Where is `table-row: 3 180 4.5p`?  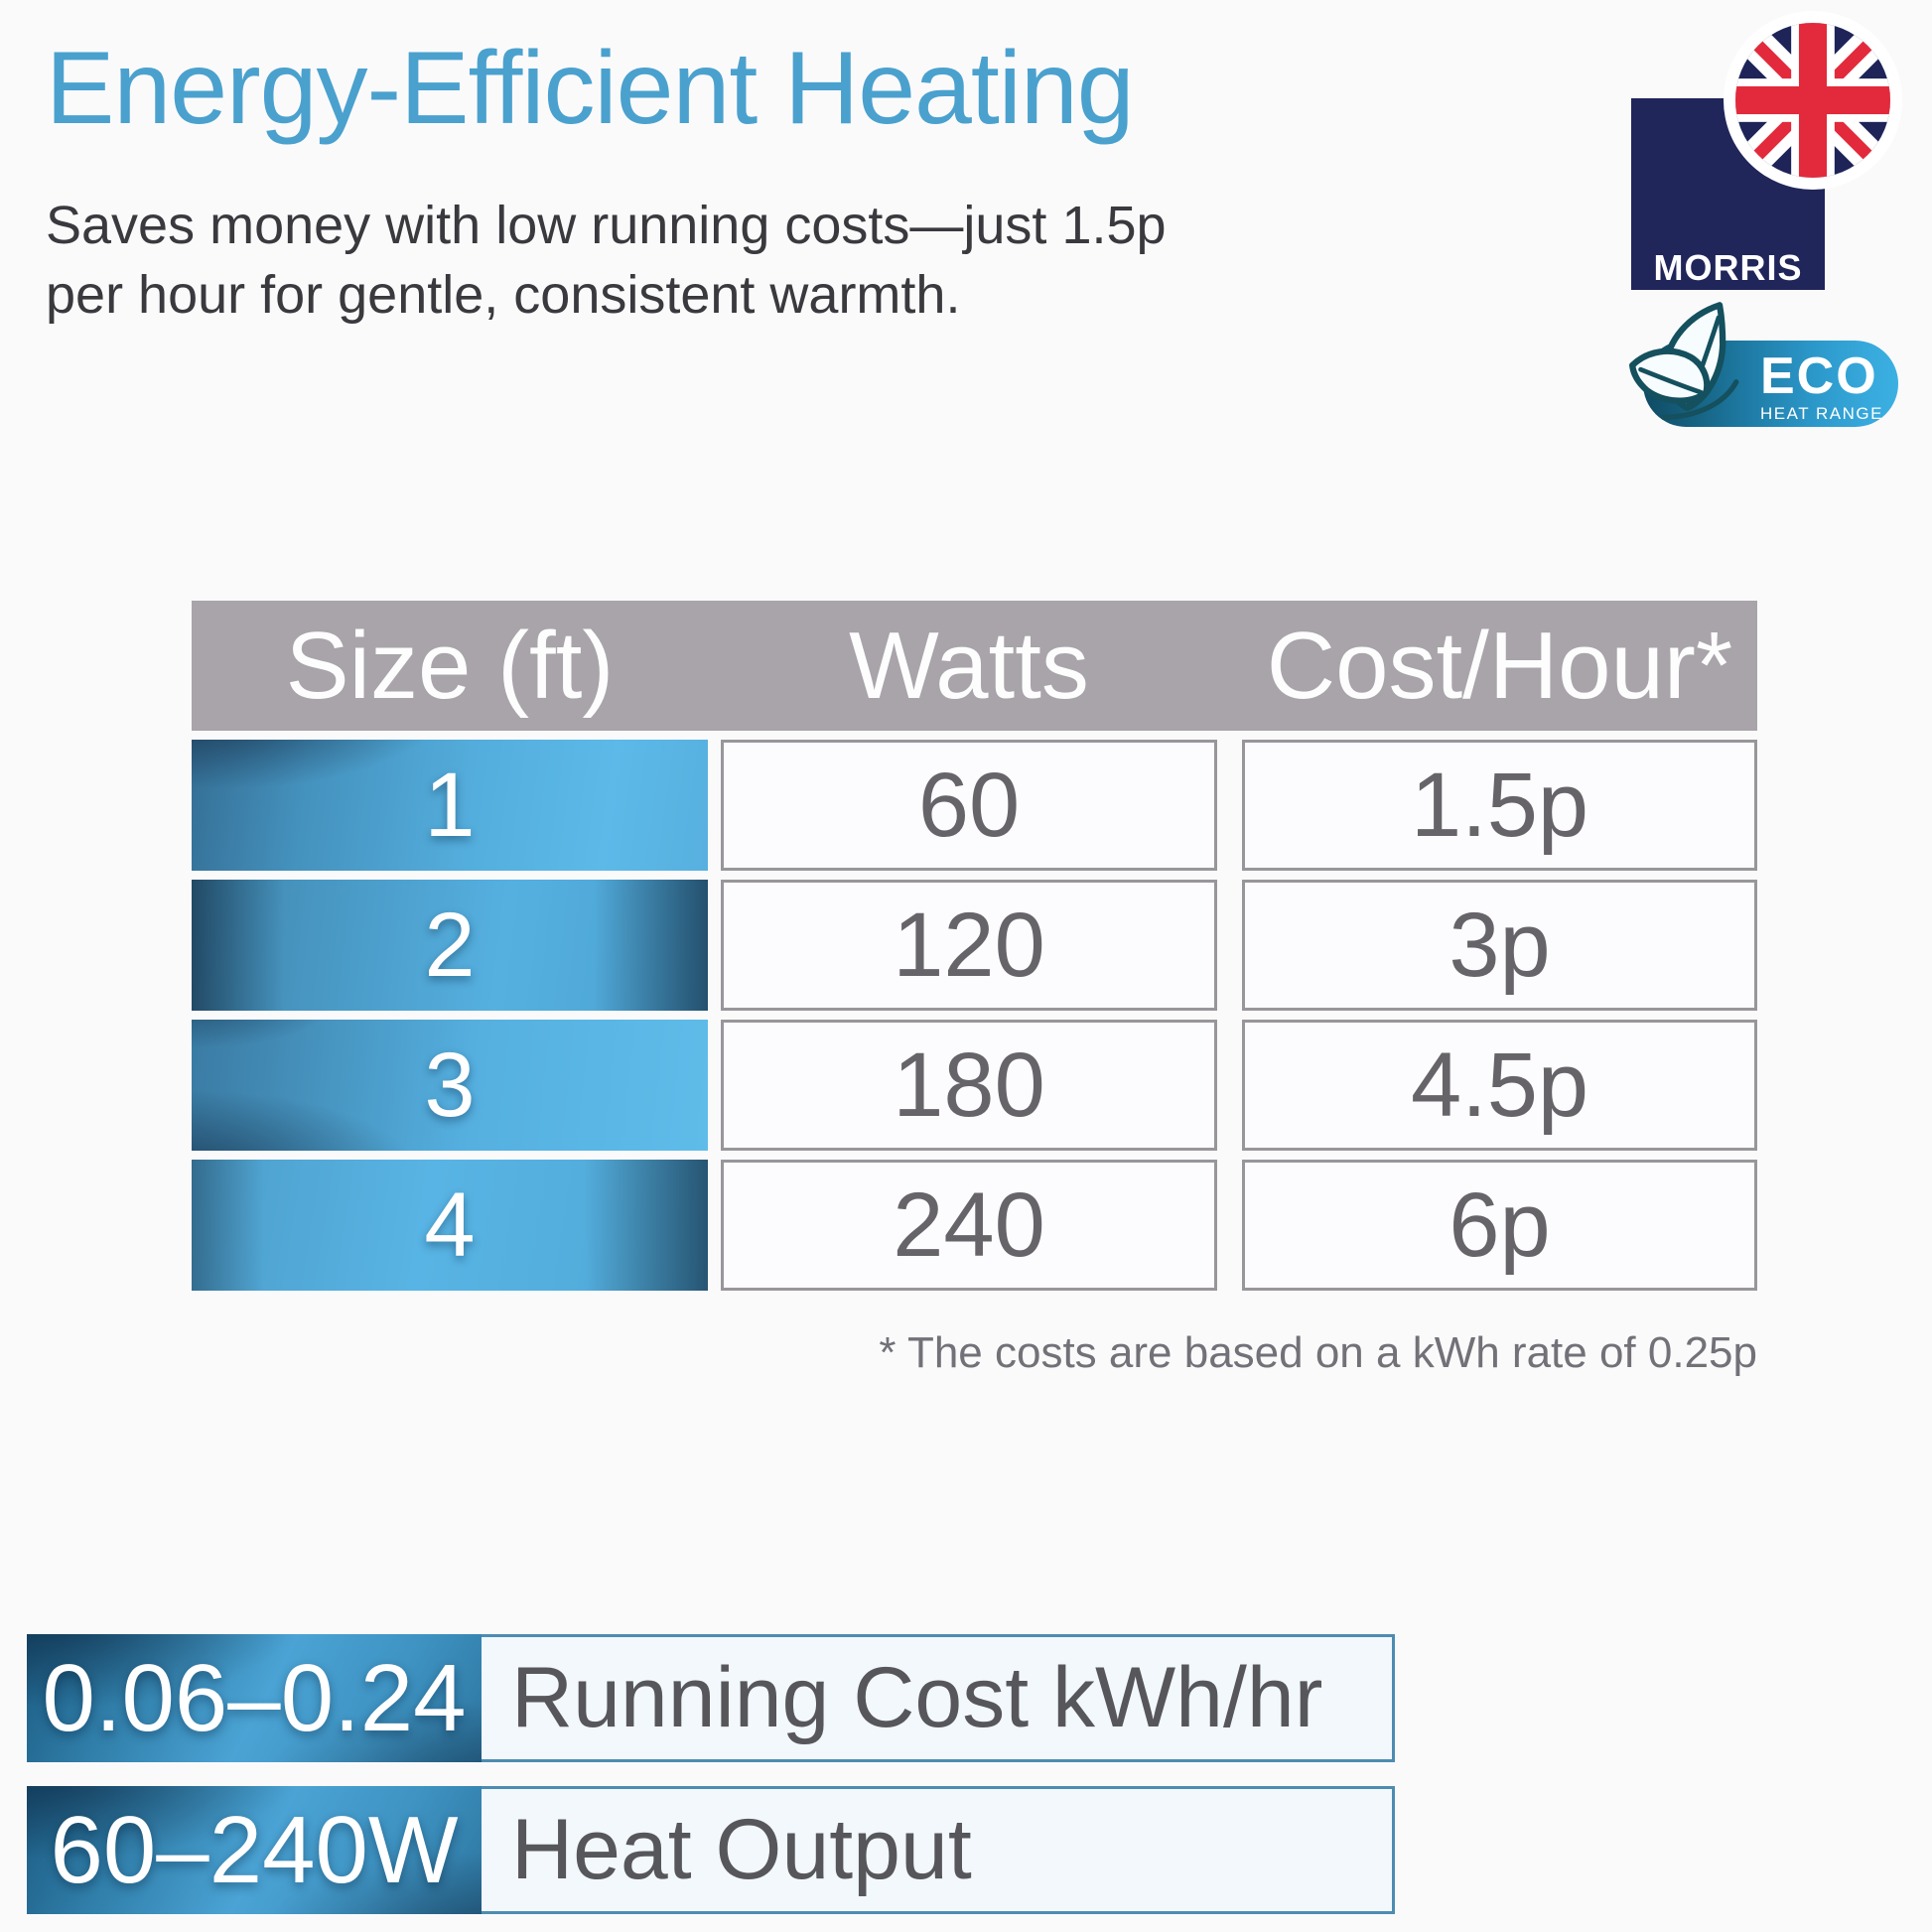
table-row: 3 180 4.5p is located at coordinates (975, 1085).